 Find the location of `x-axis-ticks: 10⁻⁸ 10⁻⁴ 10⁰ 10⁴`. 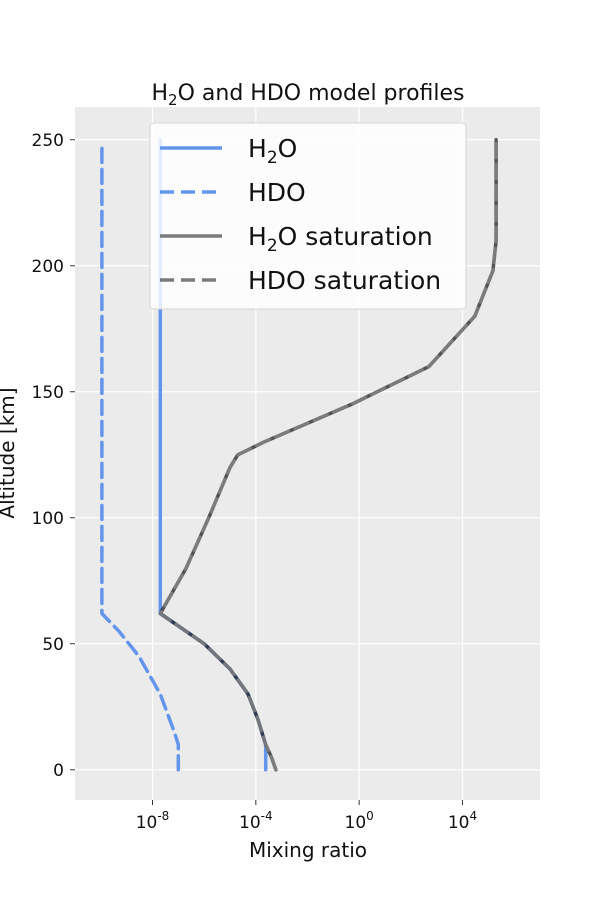

x-axis-ticks: 10⁻⁸ 10⁻⁴ 10⁰ 10⁴ is located at coordinates (306, 816).